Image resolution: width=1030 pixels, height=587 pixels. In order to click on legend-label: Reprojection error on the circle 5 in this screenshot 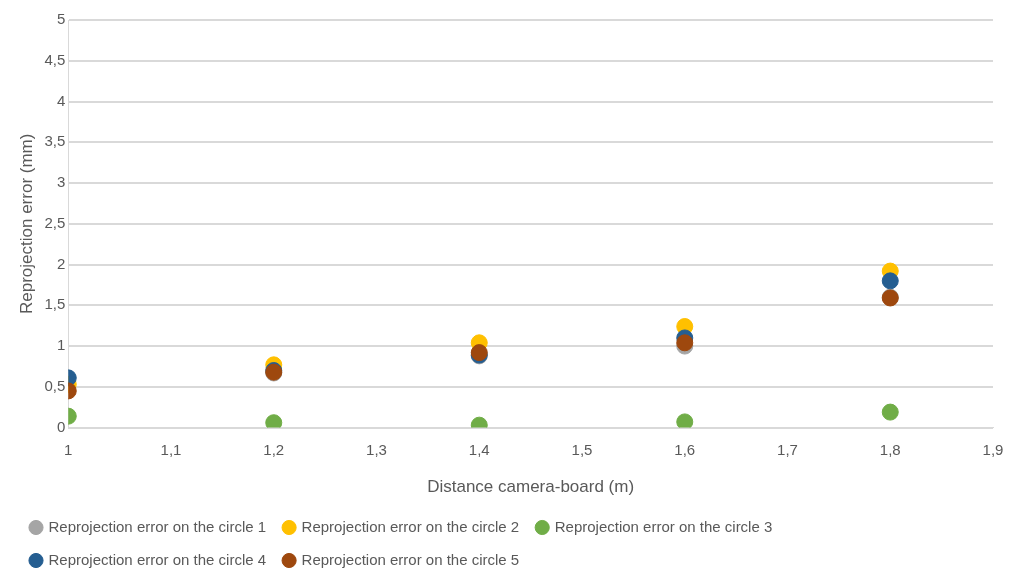, I will do `click(410, 559)`.